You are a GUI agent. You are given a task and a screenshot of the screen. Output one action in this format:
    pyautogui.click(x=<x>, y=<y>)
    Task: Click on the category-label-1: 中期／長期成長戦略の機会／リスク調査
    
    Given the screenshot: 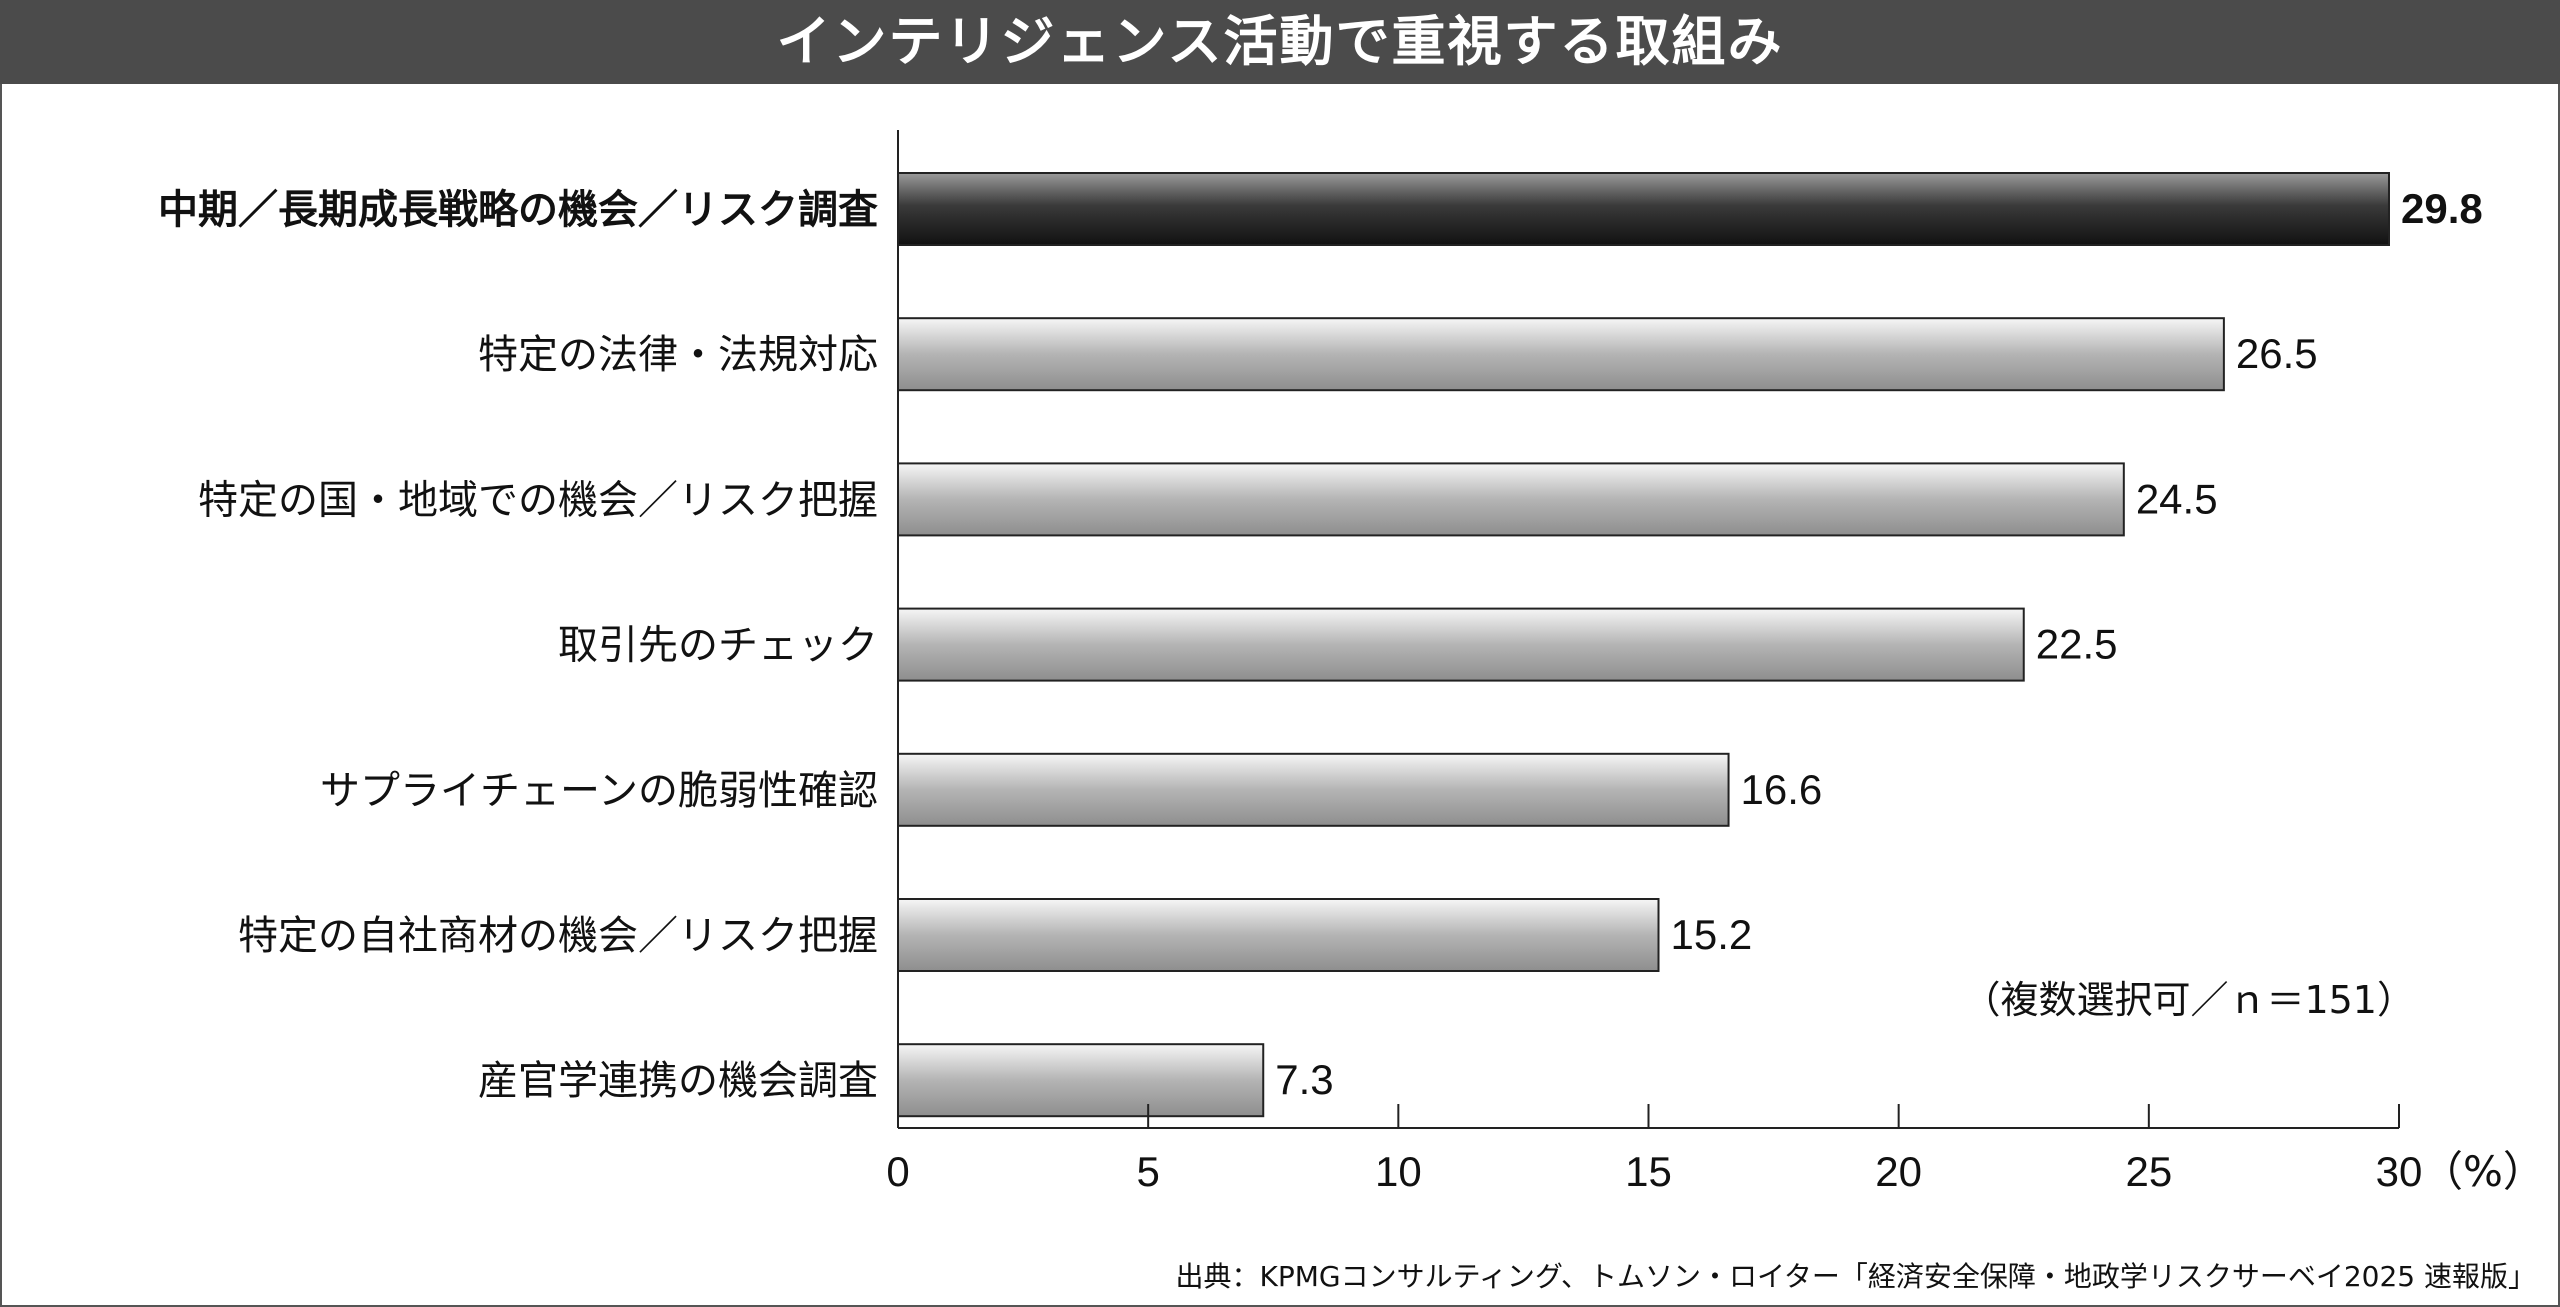 What is the action you would take?
    pyautogui.click(x=518, y=210)
    